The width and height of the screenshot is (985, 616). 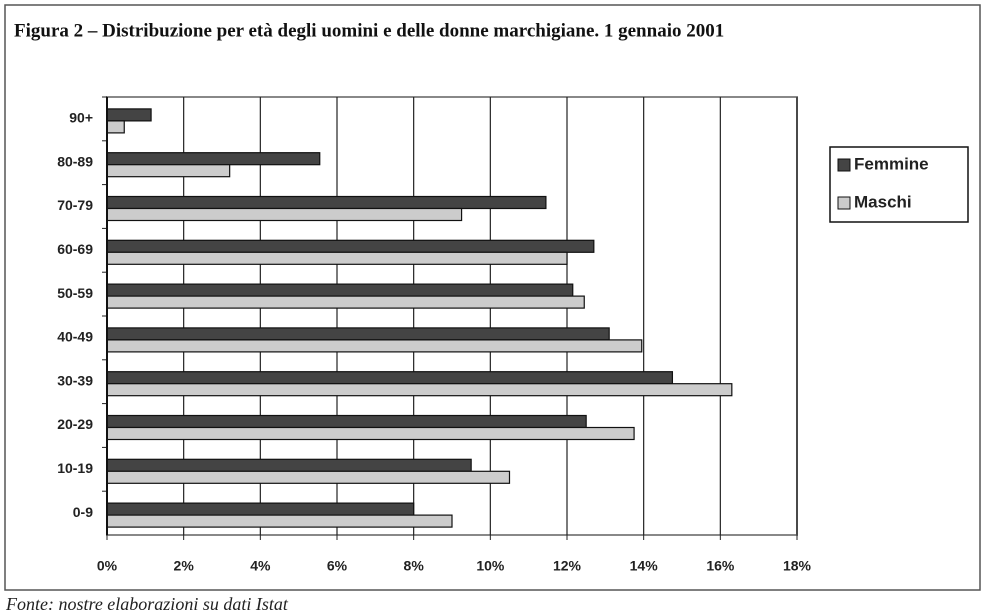 I want to click on y-tick-label: 70-79, so click(x=75, y=205).